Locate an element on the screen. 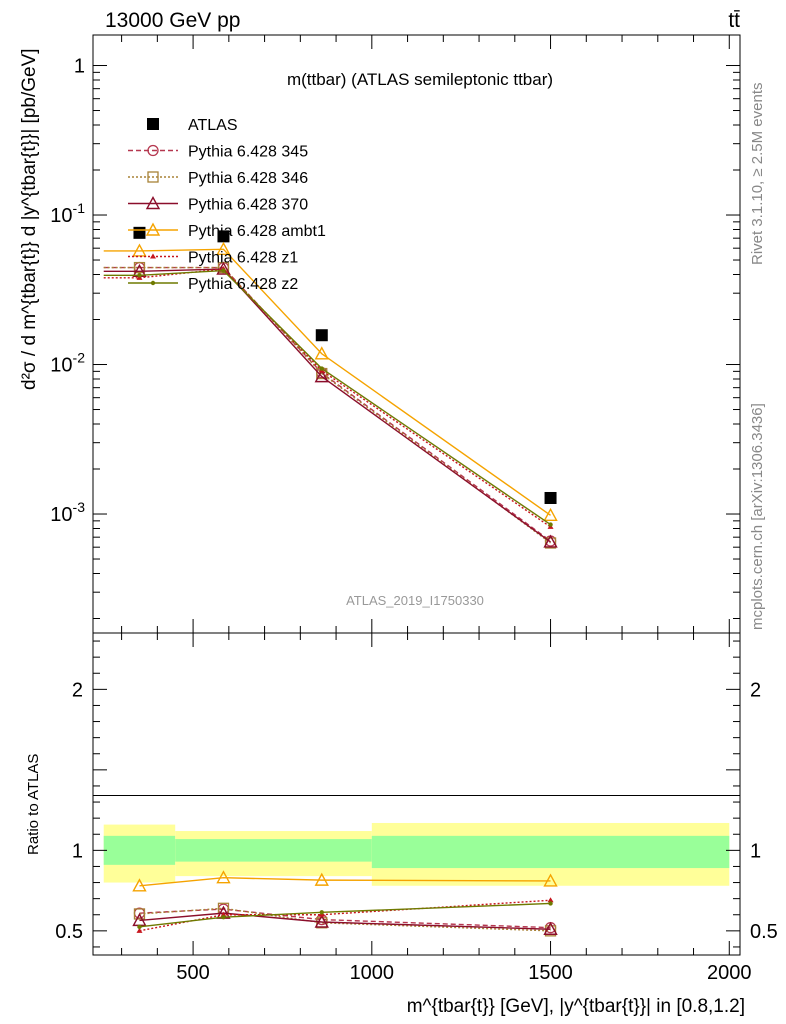 This screenshot has width=786, height=1024. ratio-series-group is located at coordinates (345, 903).